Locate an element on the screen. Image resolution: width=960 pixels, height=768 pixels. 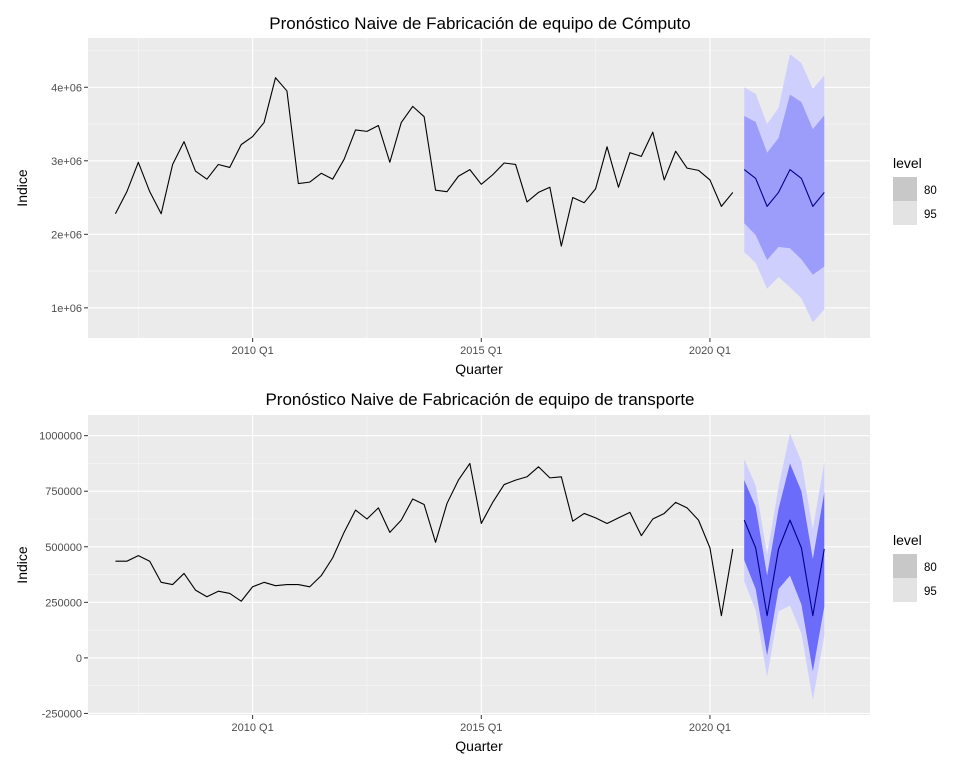
y-tick-label: -250000 is located at coordinates (62, 714).